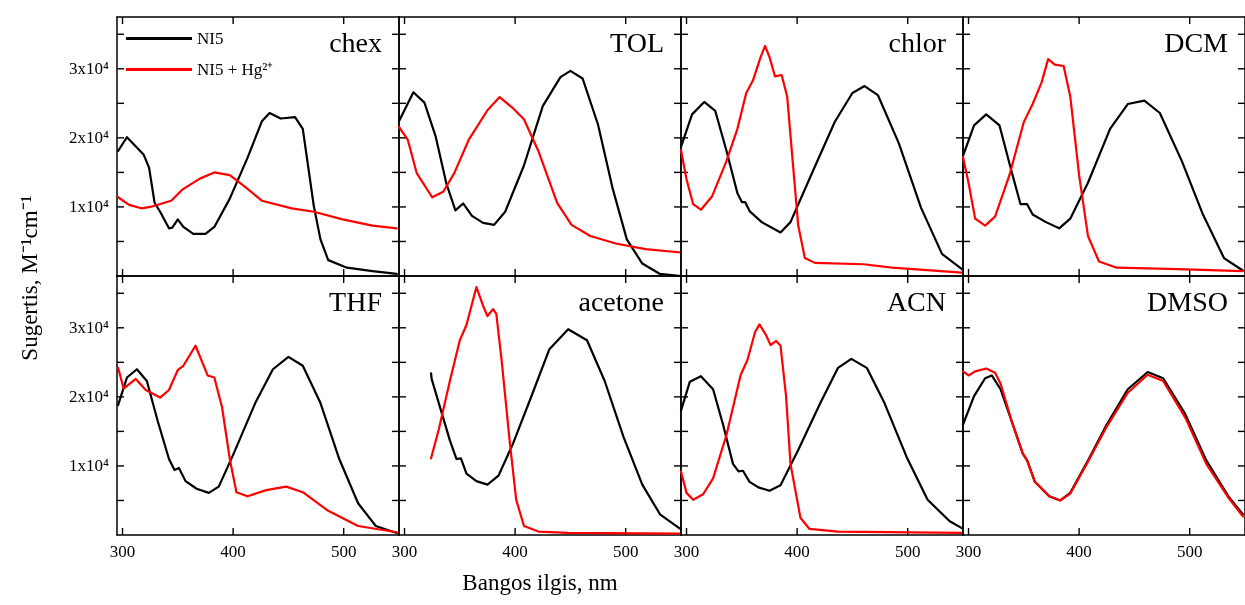  What do you see at coordinates (917, 42) in the screenshot?
I see `chart-title: chlor` at bounding box center [917, 42].